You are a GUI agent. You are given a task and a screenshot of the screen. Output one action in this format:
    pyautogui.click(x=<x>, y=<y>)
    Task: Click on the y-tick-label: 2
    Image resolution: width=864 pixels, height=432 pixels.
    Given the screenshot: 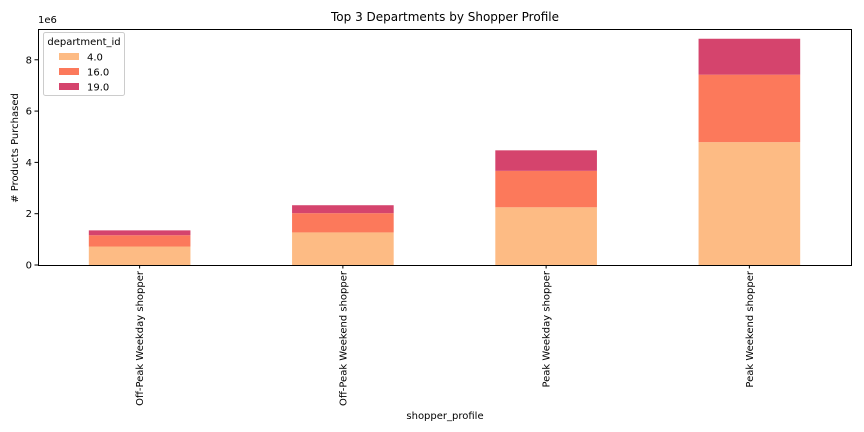 What is the action you would take?
    pyautogui.click(x=29, y=214)
    